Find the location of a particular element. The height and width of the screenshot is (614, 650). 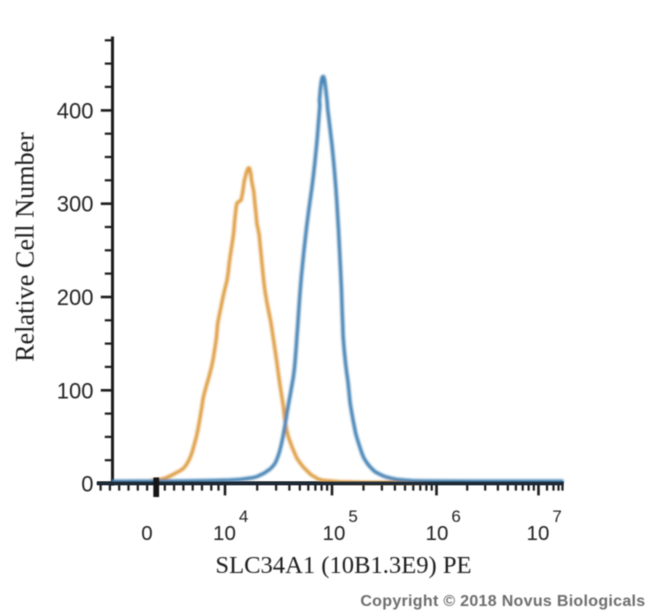

svg-text:Copyright © 2018 Novus Biologi: Copyright © 2018 Novus Biologicals is located at coordinates (502, 601).